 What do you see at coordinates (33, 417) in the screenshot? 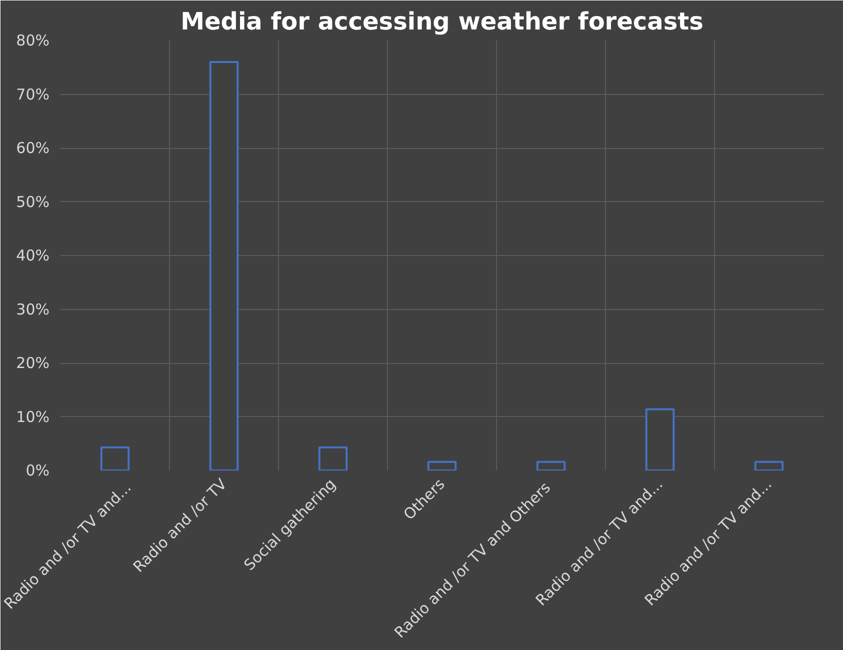
I see `y-tick-label: 10%` at bounding box center [33, 417].